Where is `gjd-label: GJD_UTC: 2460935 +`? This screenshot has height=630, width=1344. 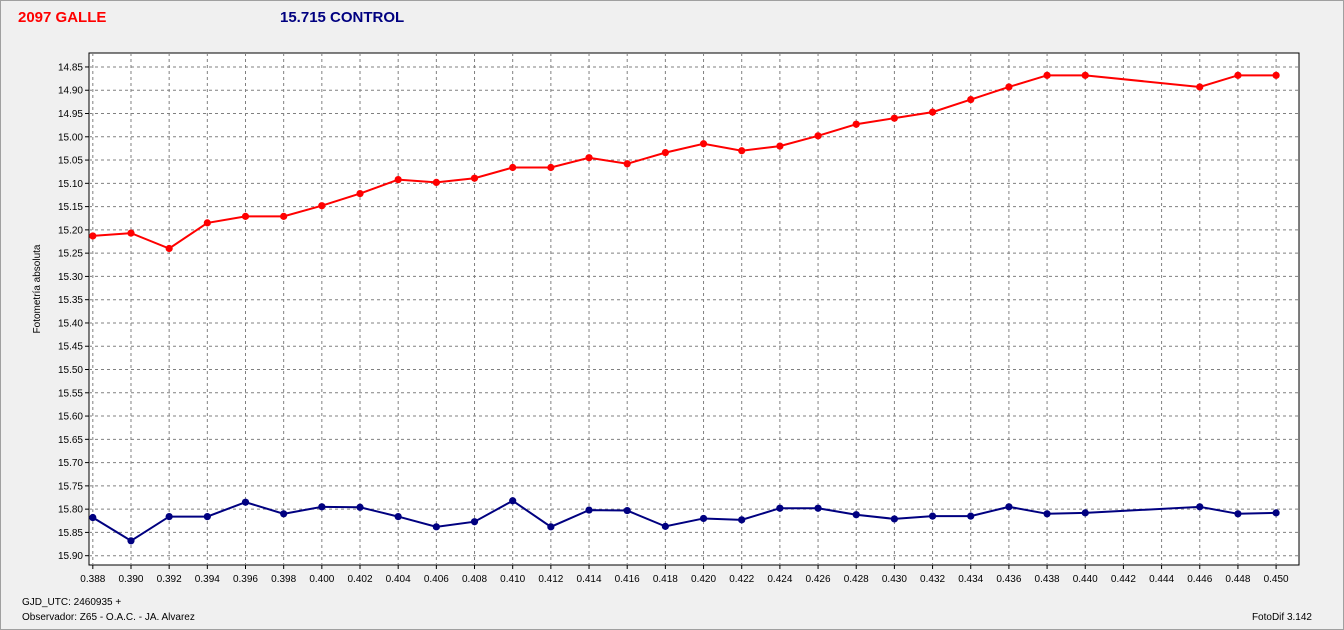
gjd-label: GJD_UTC: 2460935 + is located at coordinates (72, 602).